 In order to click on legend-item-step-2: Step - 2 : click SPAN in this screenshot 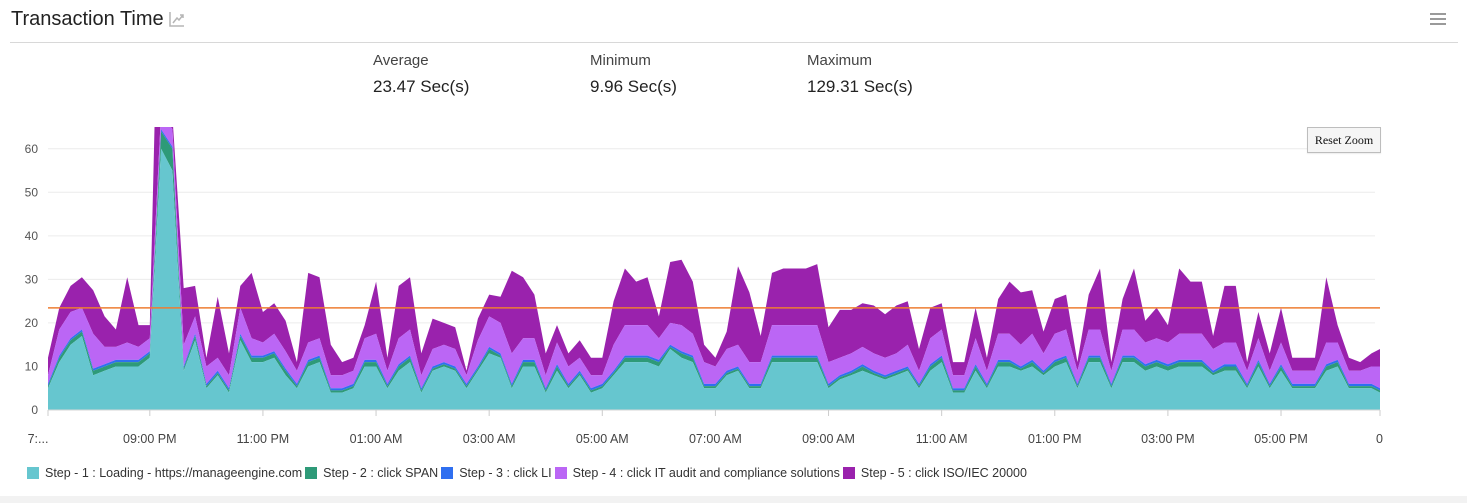, I will do `click(371, 473)`.